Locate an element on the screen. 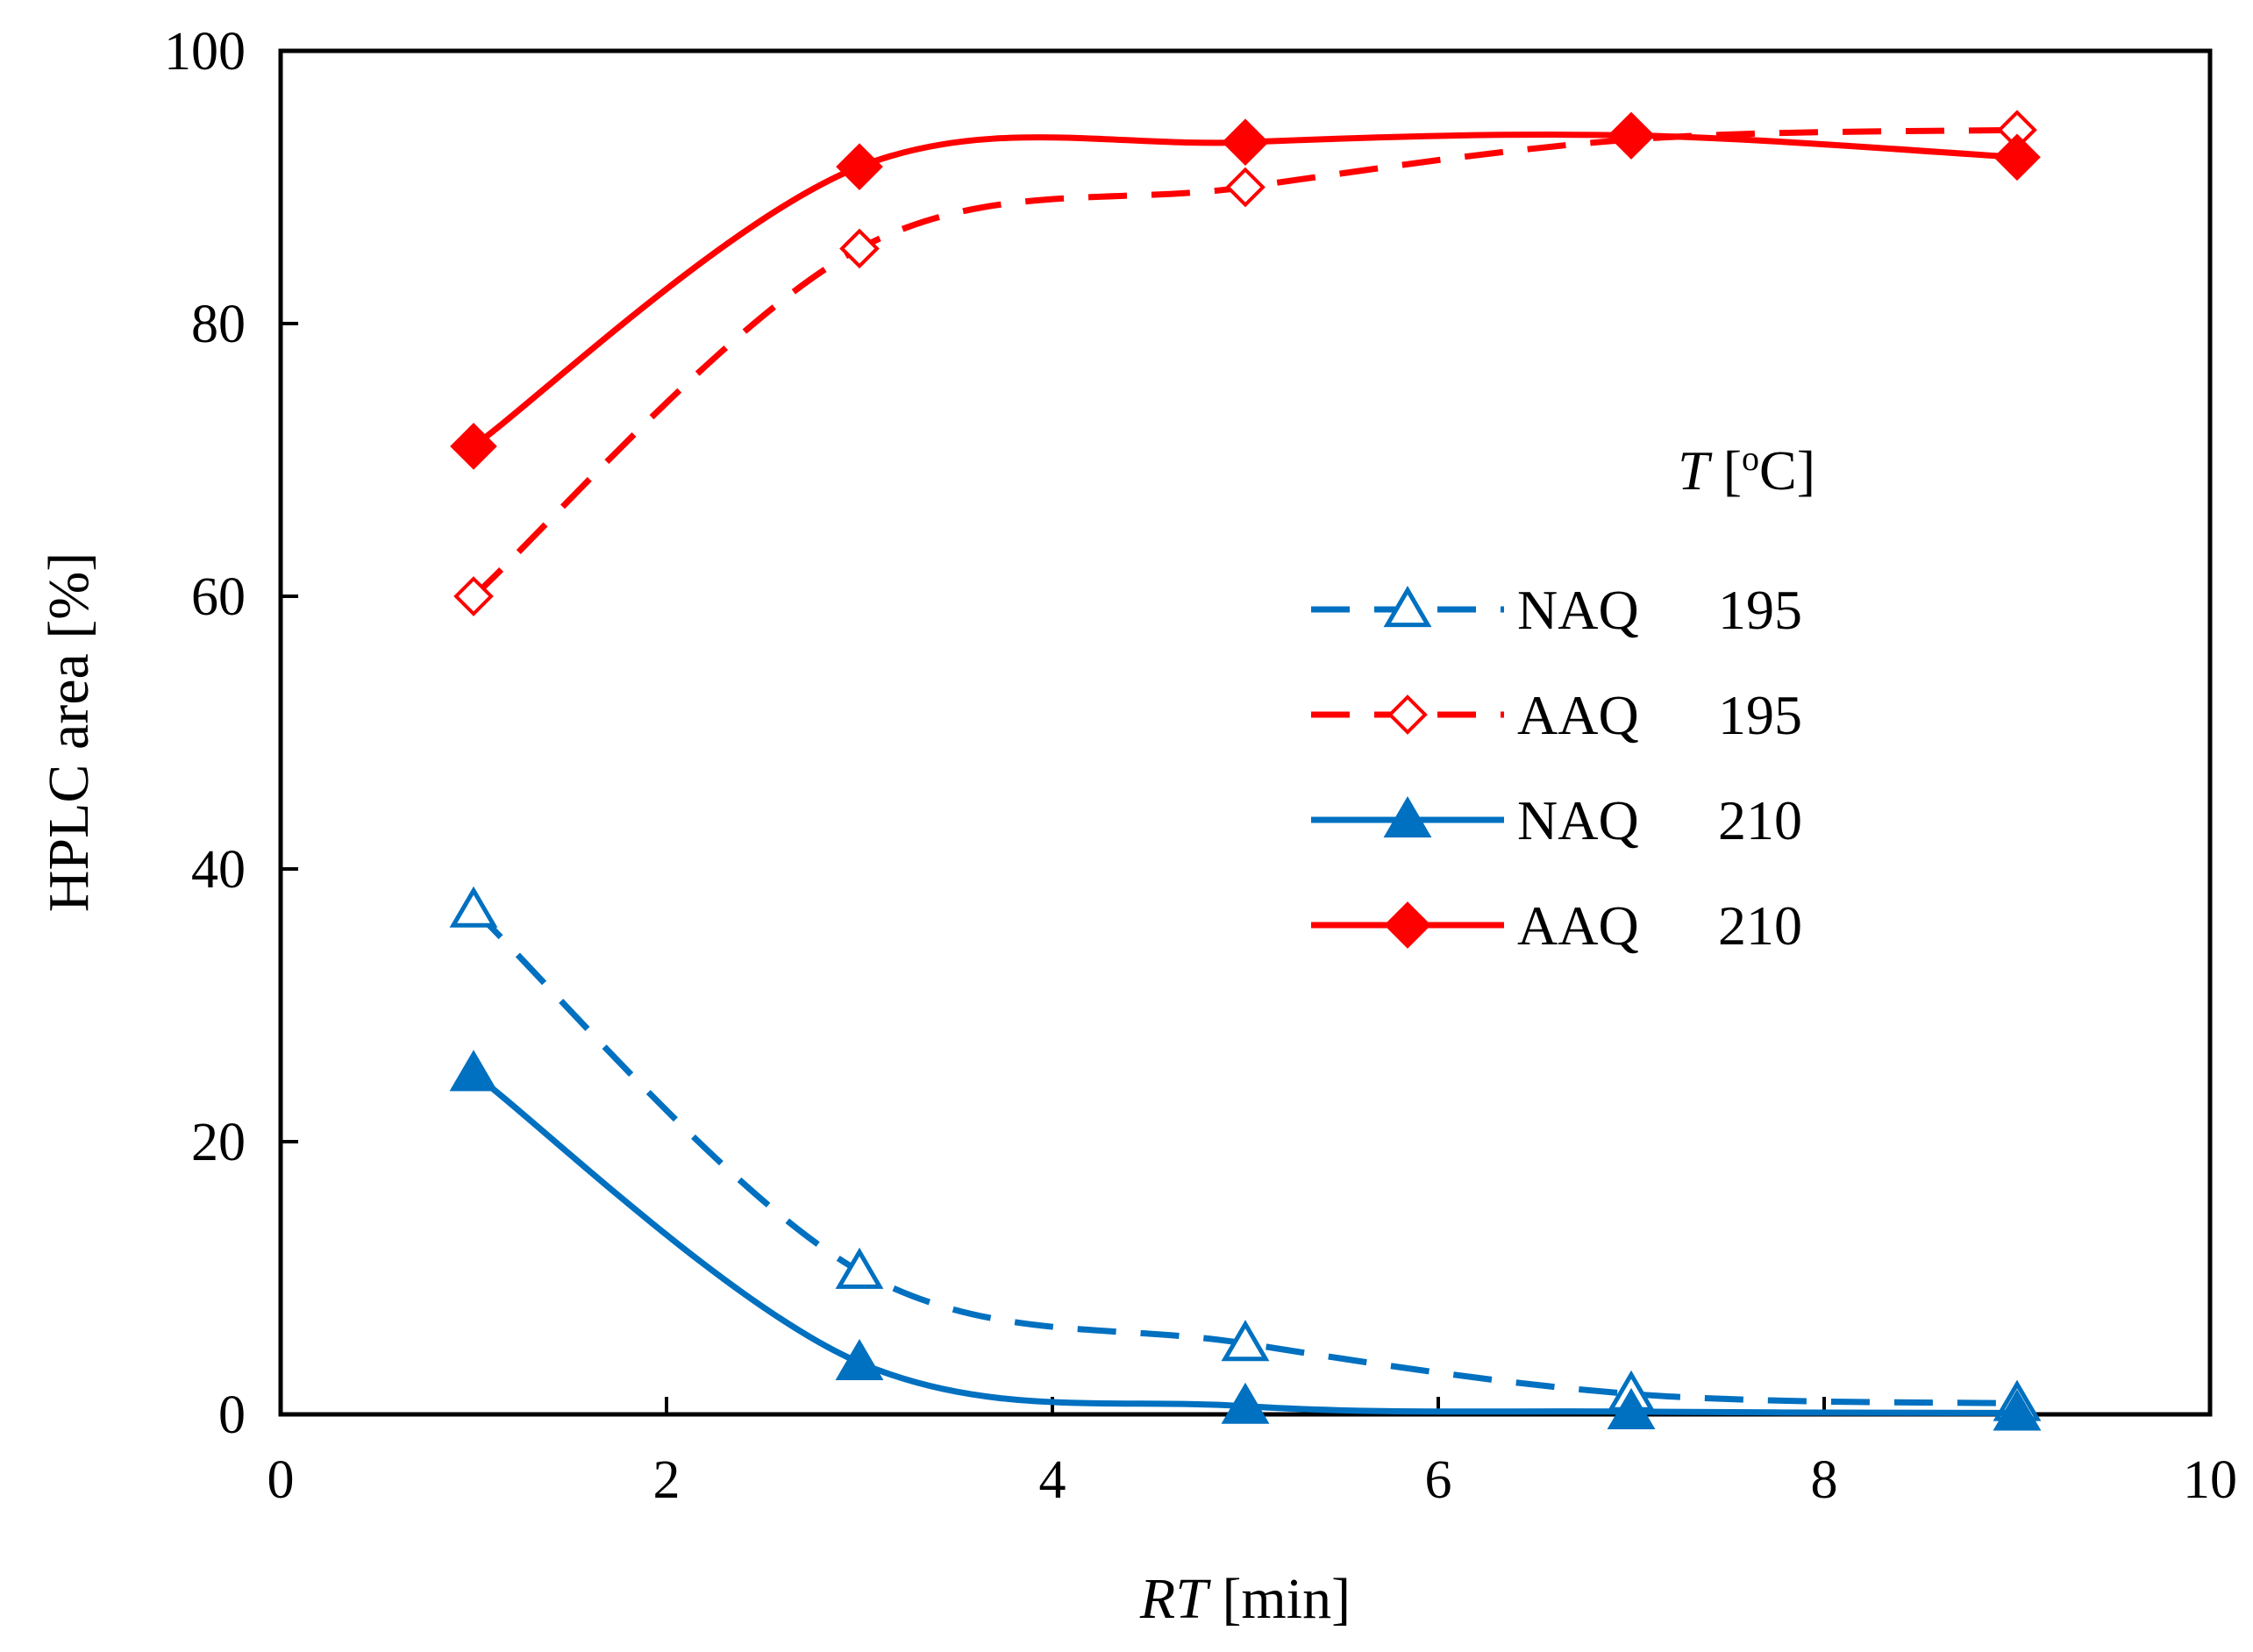 The height and width of the screenshot is (1652, 2253). x-tick-label: 8 is located at coordinates (1825, 1480).